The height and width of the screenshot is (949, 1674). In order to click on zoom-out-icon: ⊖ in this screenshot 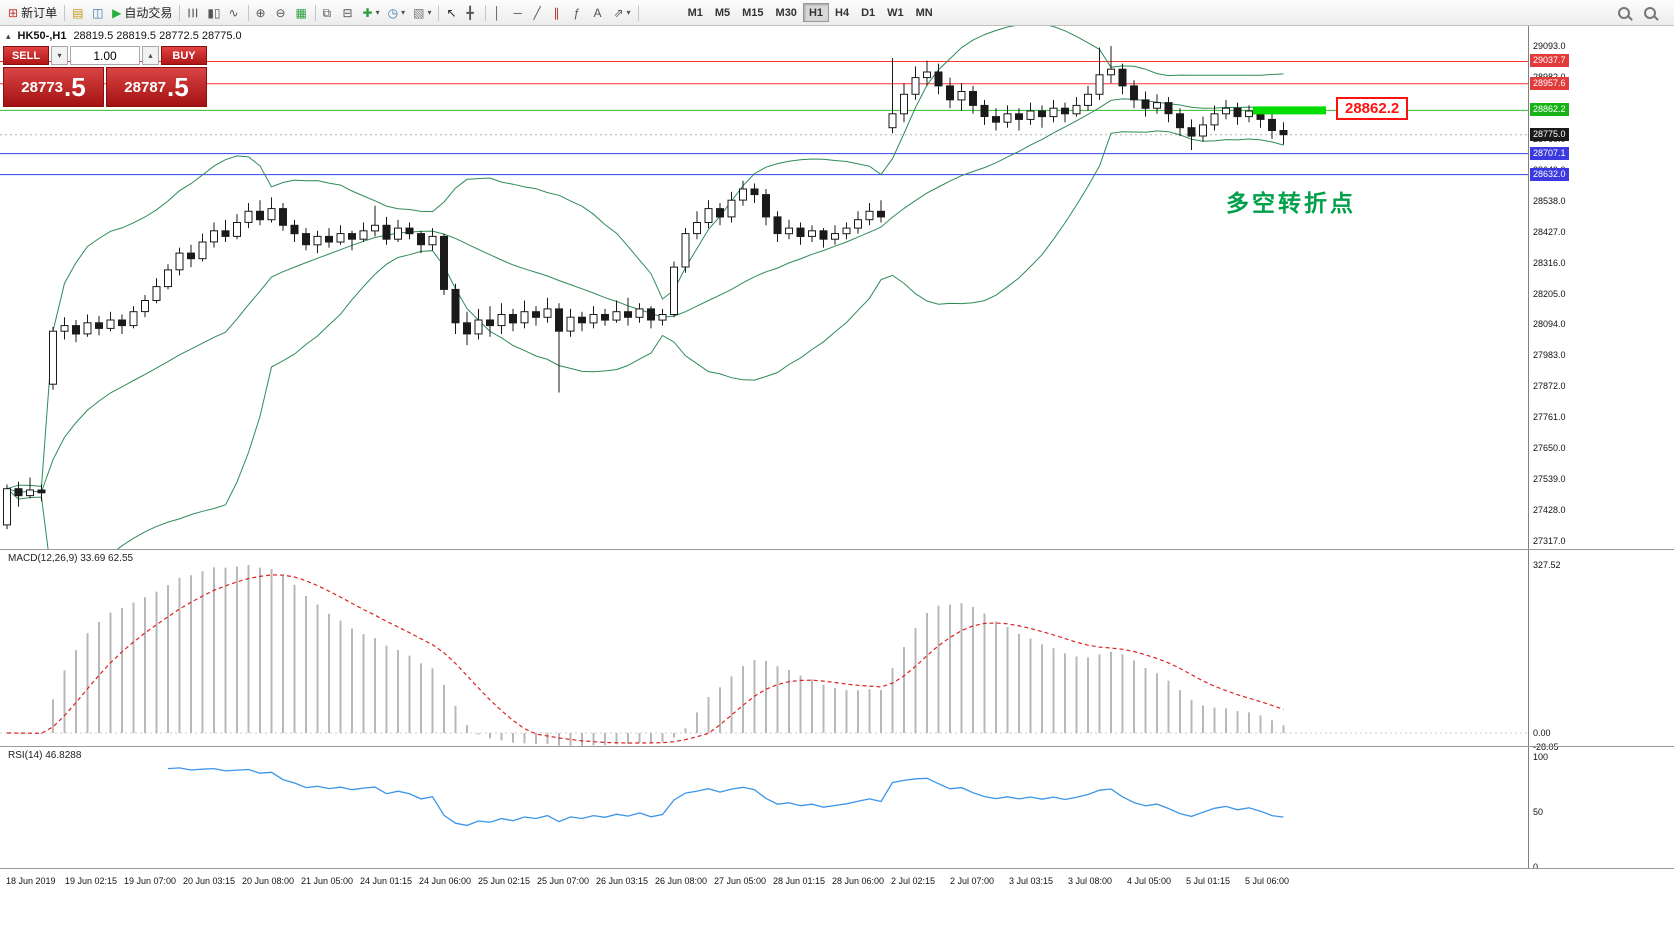, I will do `click(280, 12)`.